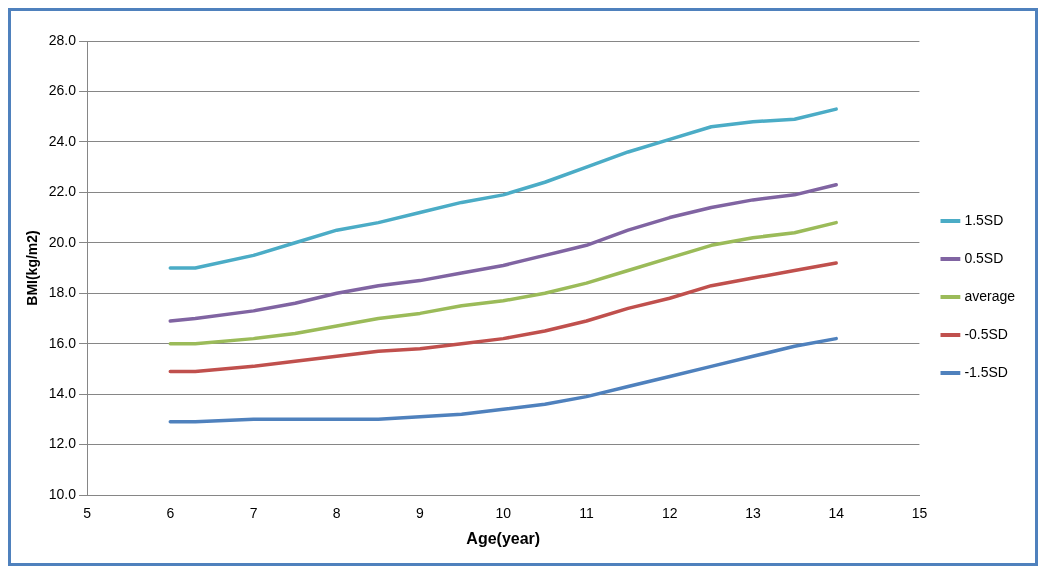 The width and height of the screenshot is (1046, 572). What do you see at coordinates (986, 333) in the screenshot?
I see `legend-label: -0.5SD` at bounding box center [986, 333].